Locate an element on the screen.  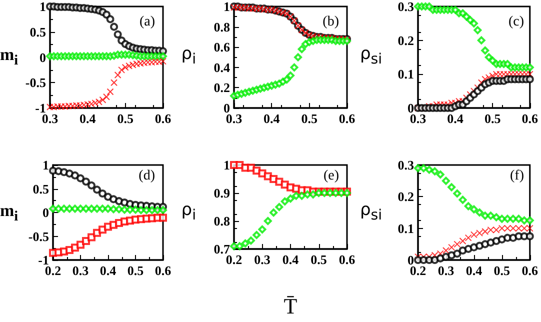
y-tick-label: 0.4 is located at coordinates (222, 67).